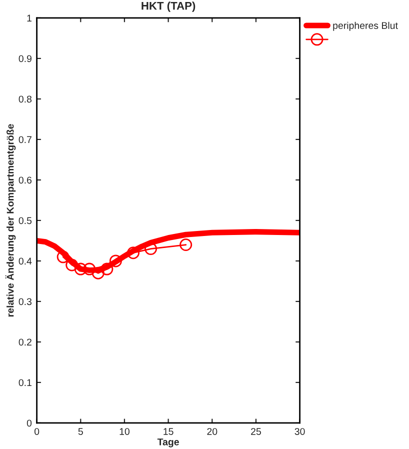 The height and width of the screenshot is (449, 409). What do you see at coordinates (25, 220) in the screenshot?
I see `y-tick-label: 0.5` at bounding box center [25, 220].